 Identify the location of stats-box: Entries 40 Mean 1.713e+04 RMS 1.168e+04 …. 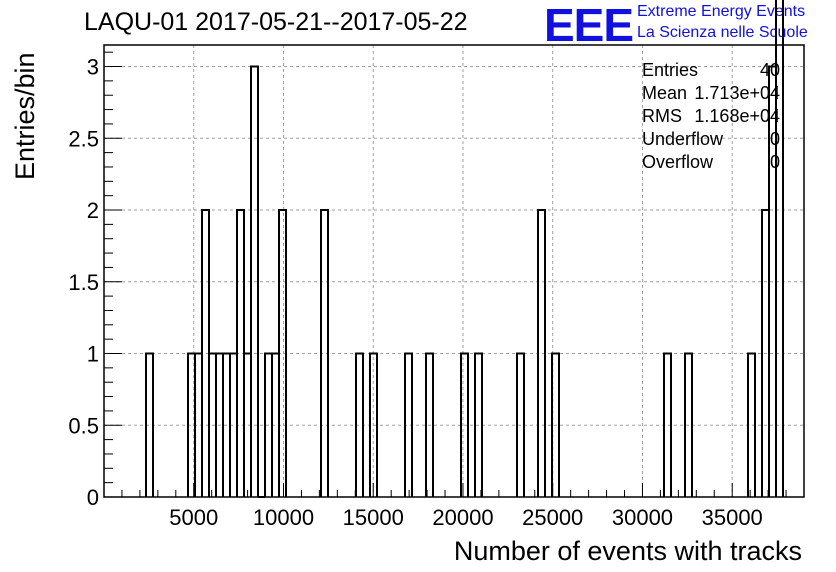
(711, 117).